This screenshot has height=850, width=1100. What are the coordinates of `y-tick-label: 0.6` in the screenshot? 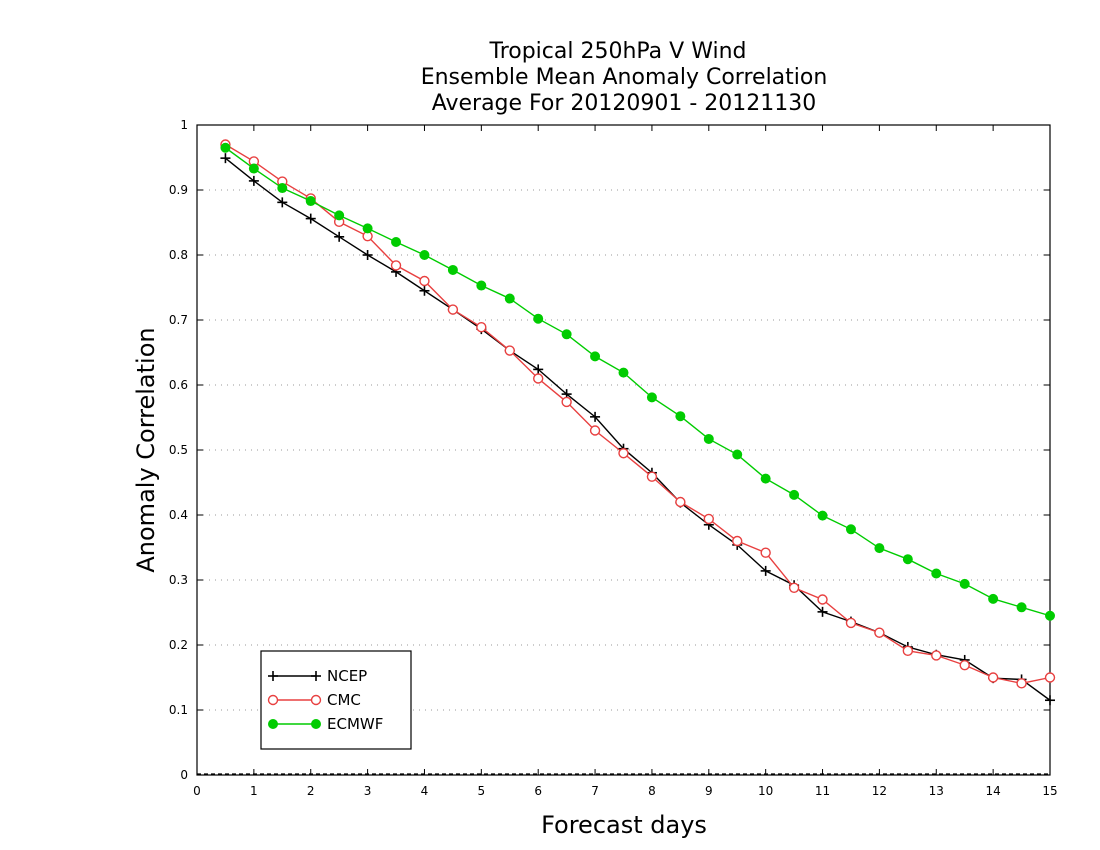 It's located at (178, 385).